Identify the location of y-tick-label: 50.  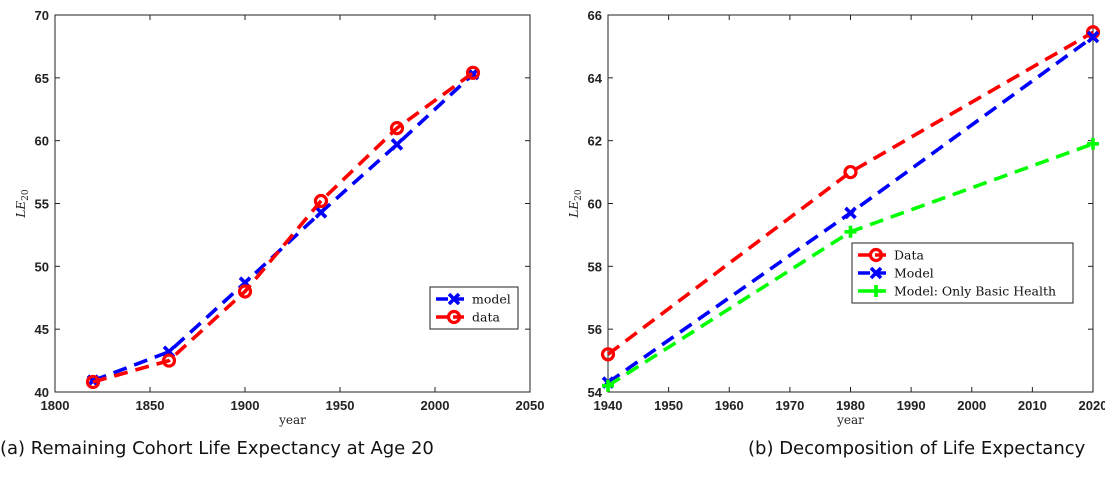
(42, 266).